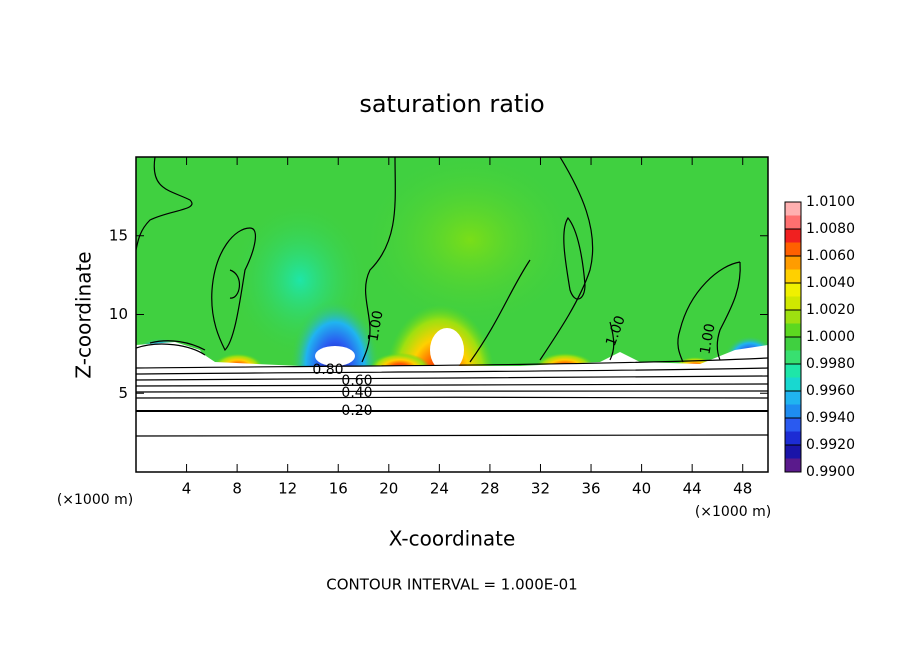 The height and width of the screenshot is (654, 904). What do you see at coordinates (830, 337) in the screenshot?
I see `colorbar-label: 1.0000` at bounding box center [830, 337].